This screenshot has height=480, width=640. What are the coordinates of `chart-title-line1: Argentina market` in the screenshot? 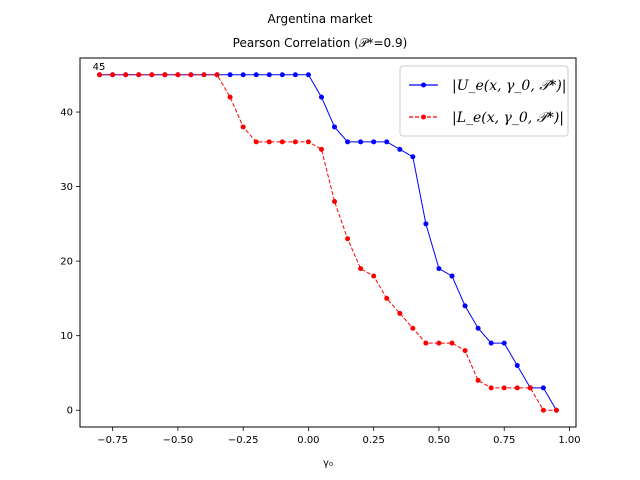 It's located at (320, 19).